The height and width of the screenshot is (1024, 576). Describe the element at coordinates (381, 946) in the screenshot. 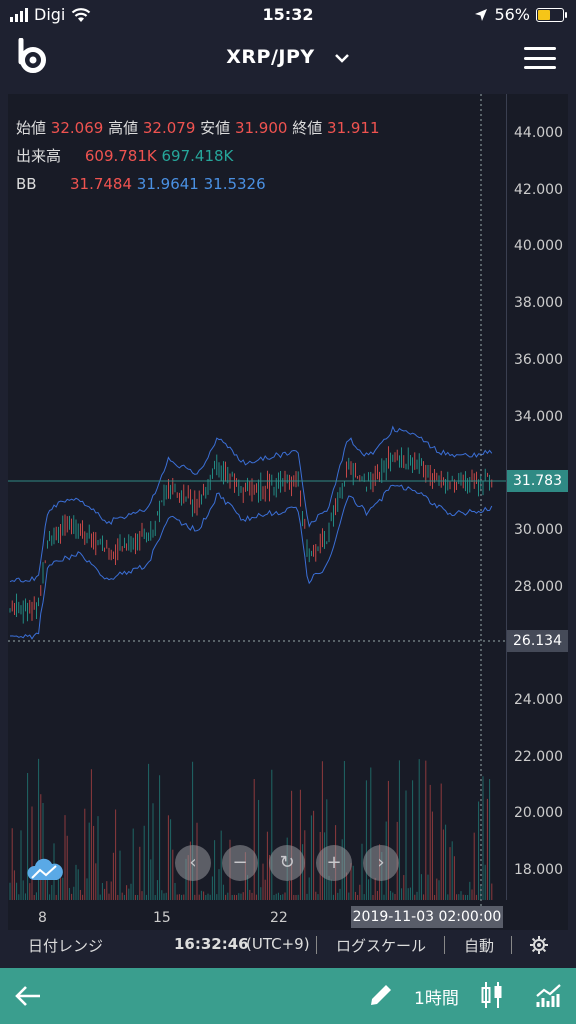

I see `log-scale-button: ログスケール` at that location.